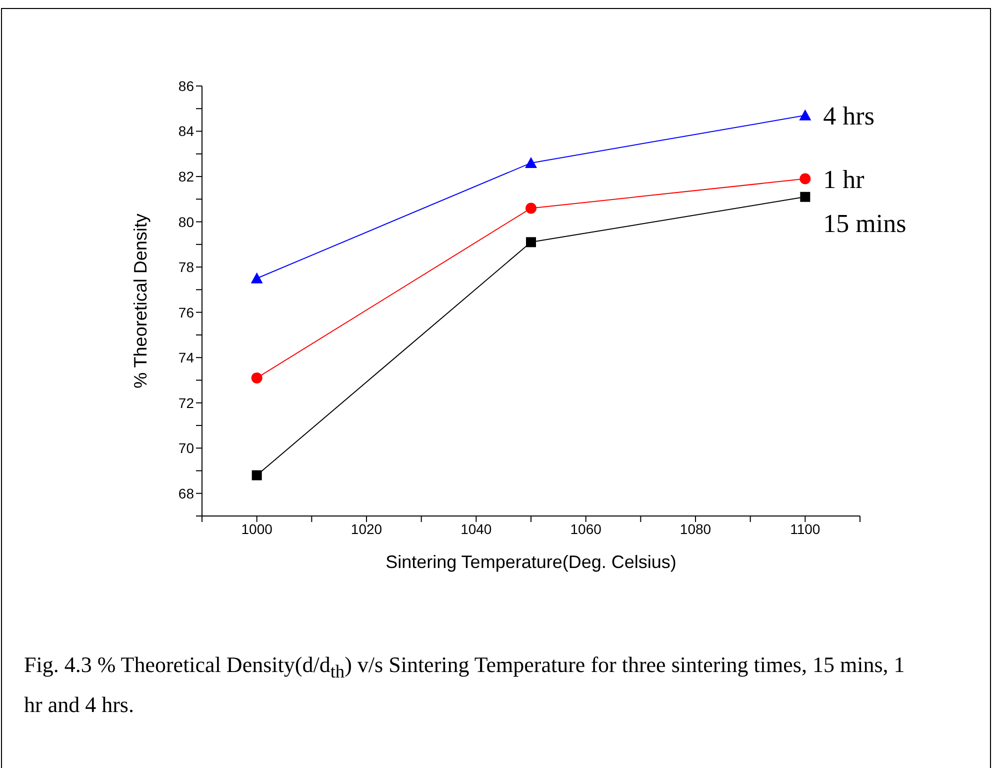 The height and width of the screenshot is (768, 994). I want to click on y-tick-label: 72, so click(186, 402).